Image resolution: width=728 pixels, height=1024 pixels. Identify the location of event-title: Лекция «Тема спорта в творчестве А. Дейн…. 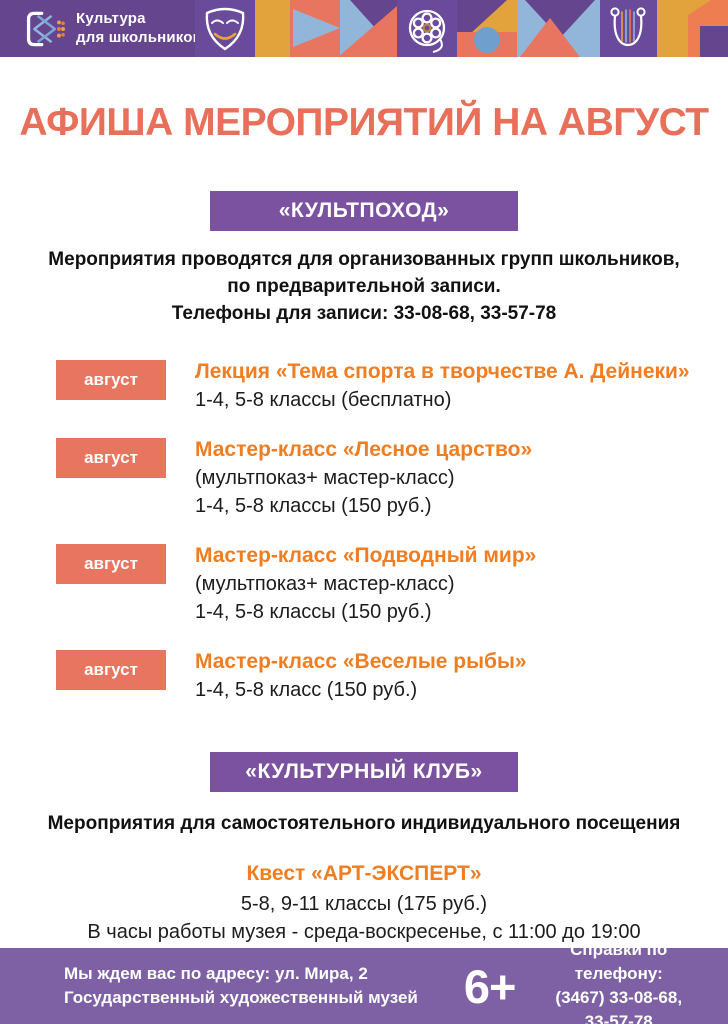
(442, 371).